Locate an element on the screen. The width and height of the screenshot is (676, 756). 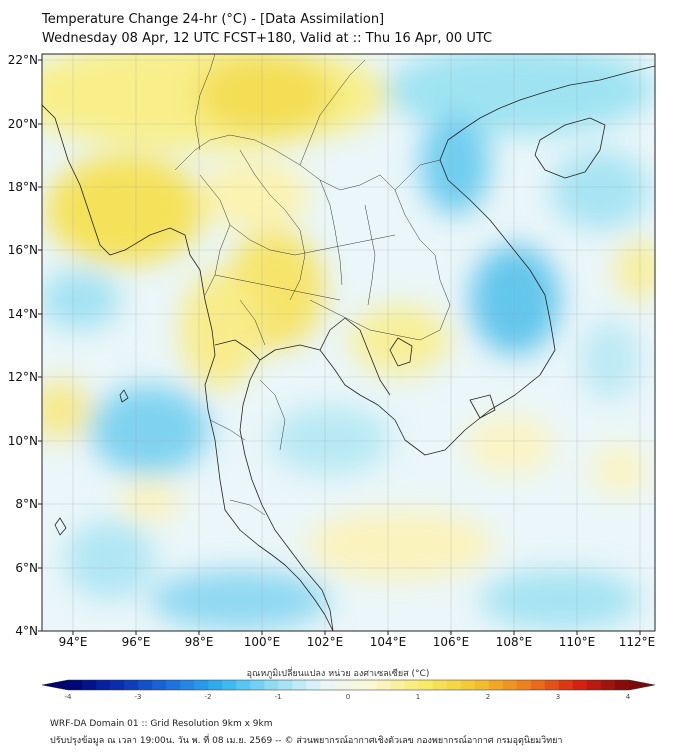
colorbar-tick: -3 is located at coordinates (138, 697).